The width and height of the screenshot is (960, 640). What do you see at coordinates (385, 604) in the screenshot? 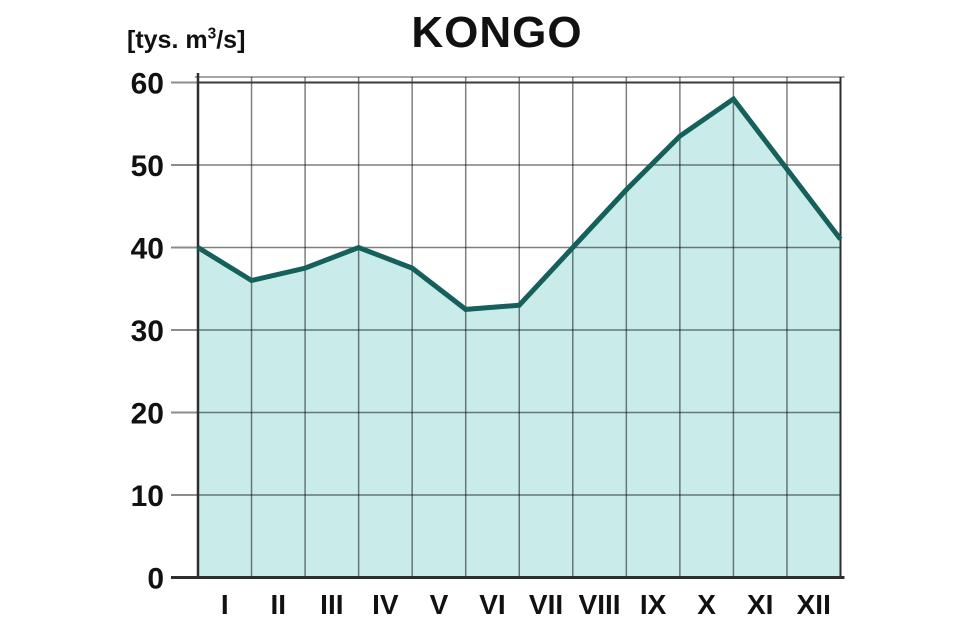
I see `x-tick-label: IV` at bounding box center [385, 604].